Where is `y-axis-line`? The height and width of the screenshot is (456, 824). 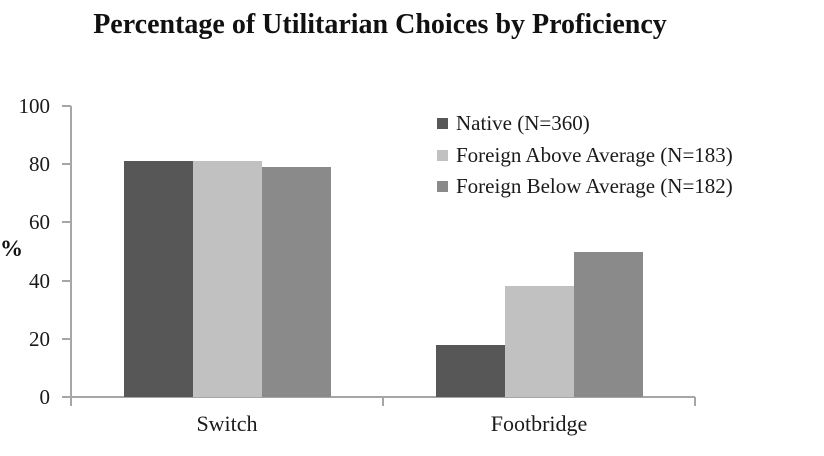
y-axis-line is located at coordinates (71, 256).